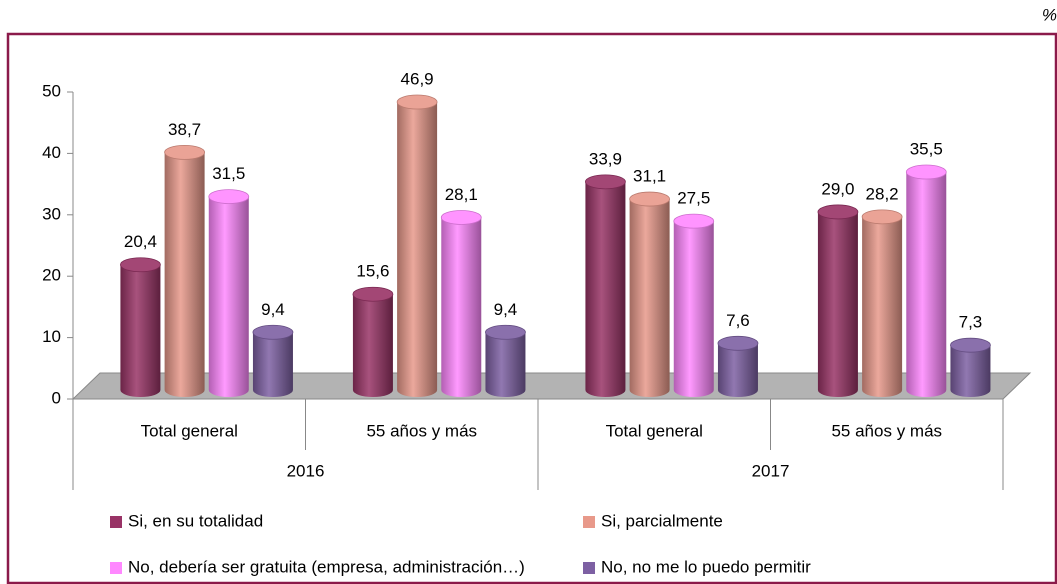  I want to click on value-label: 28,2, so click(882, 193).